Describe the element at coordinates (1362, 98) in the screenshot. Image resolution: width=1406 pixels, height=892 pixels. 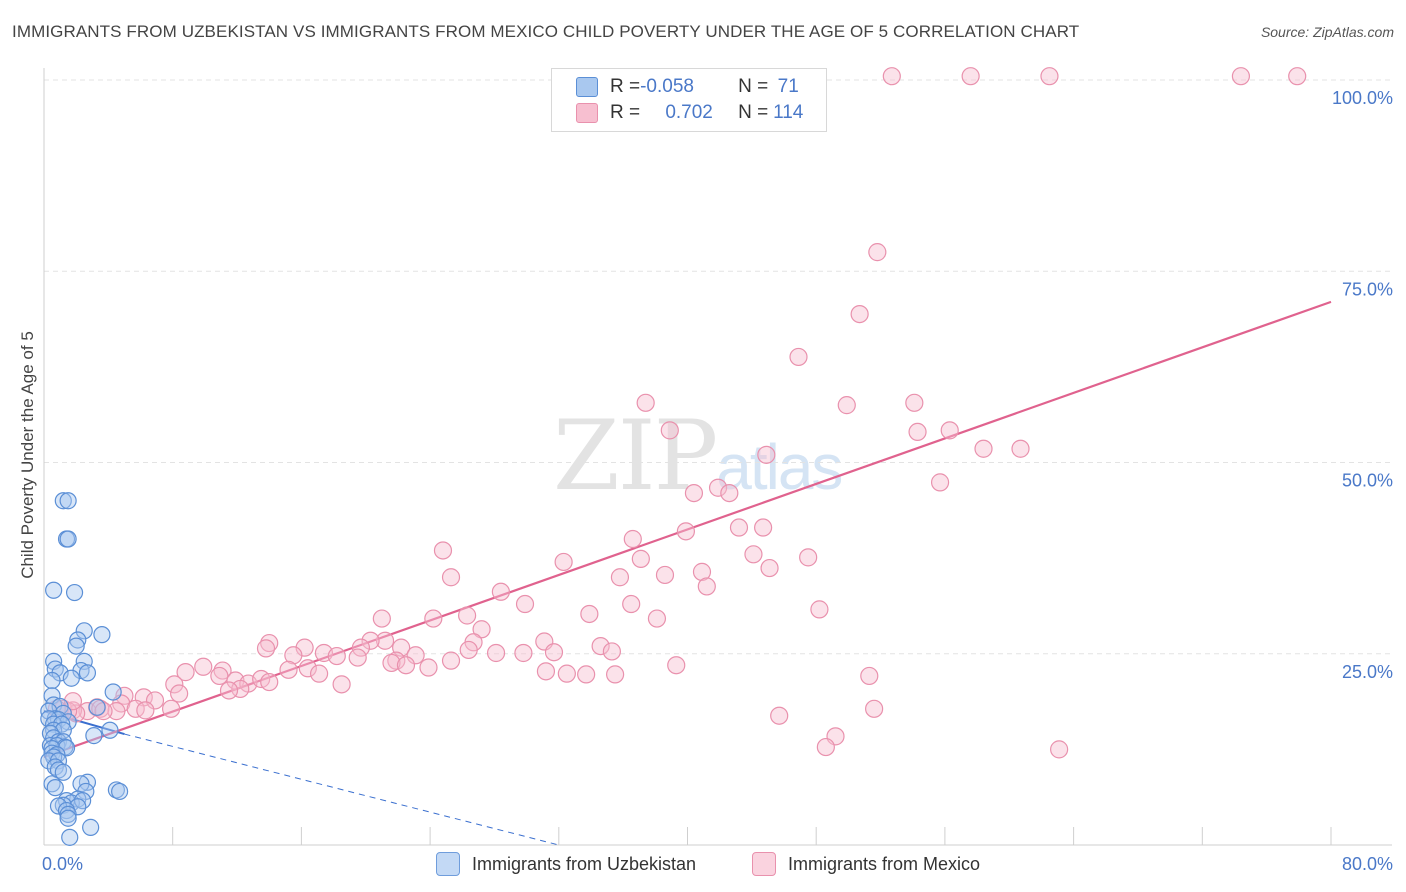
I see `y-tick-label: 100.0%` at that location.